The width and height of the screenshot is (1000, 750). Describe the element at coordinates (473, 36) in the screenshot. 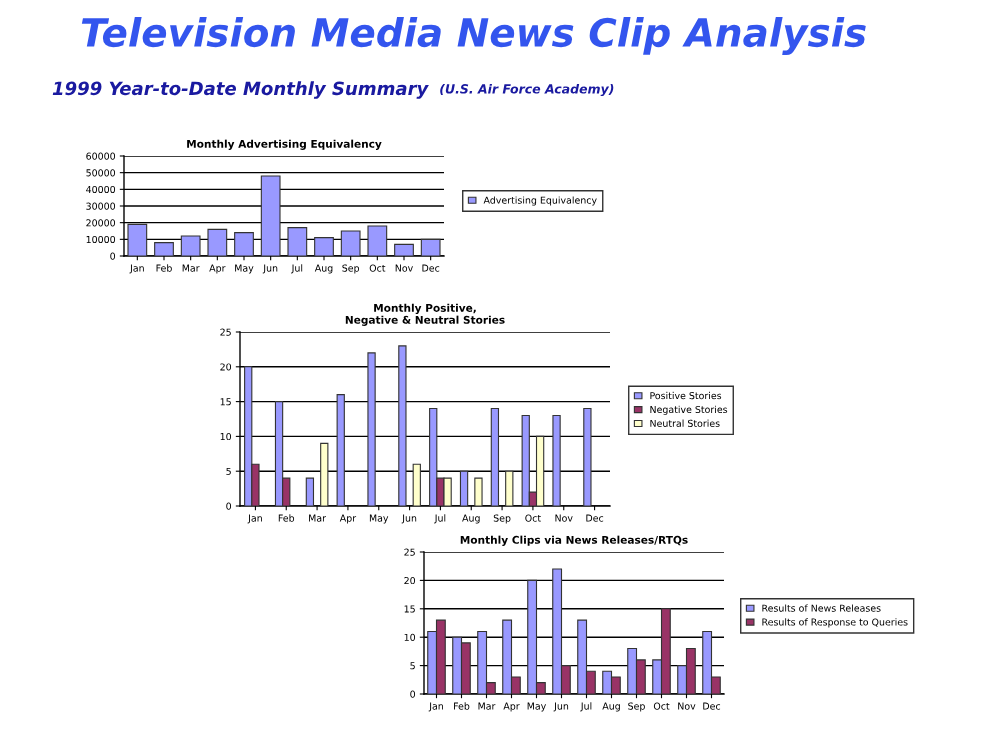

I see `text: Television Media News Clip Analysis` at that location.